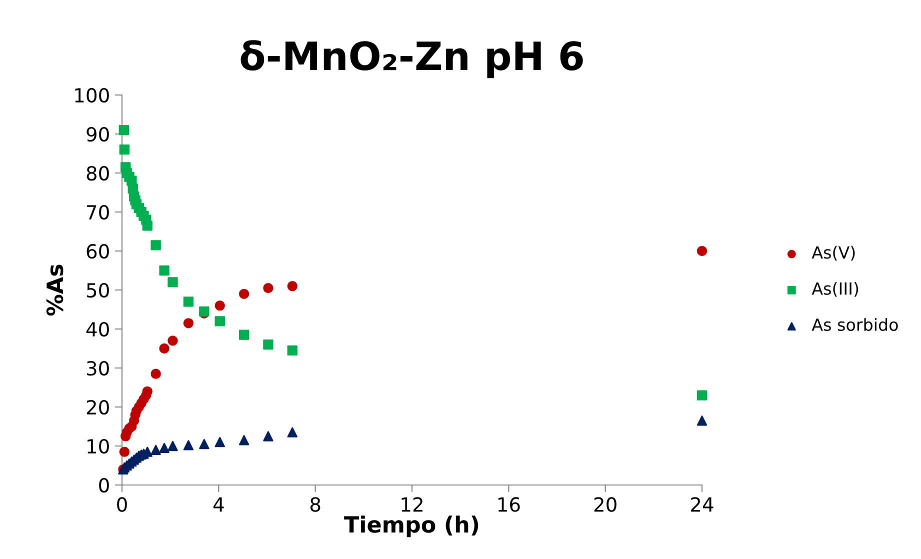  I want to click on y-tick-label: 10, so click(98, 446).